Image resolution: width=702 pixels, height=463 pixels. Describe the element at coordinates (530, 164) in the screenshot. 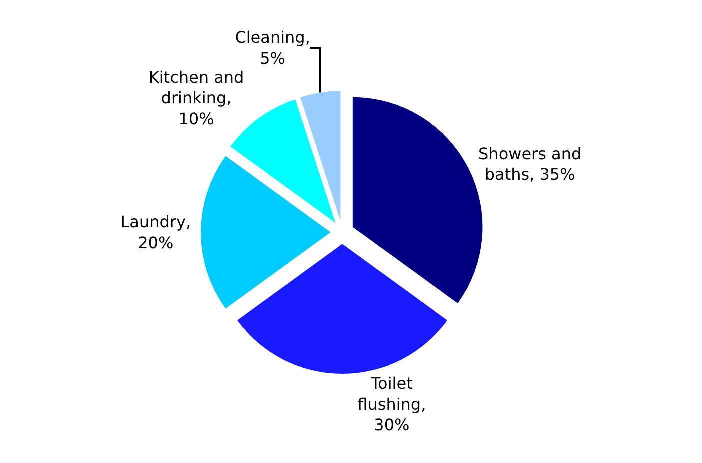

I see `slice-label: Showers and baths, 35%` at that location.